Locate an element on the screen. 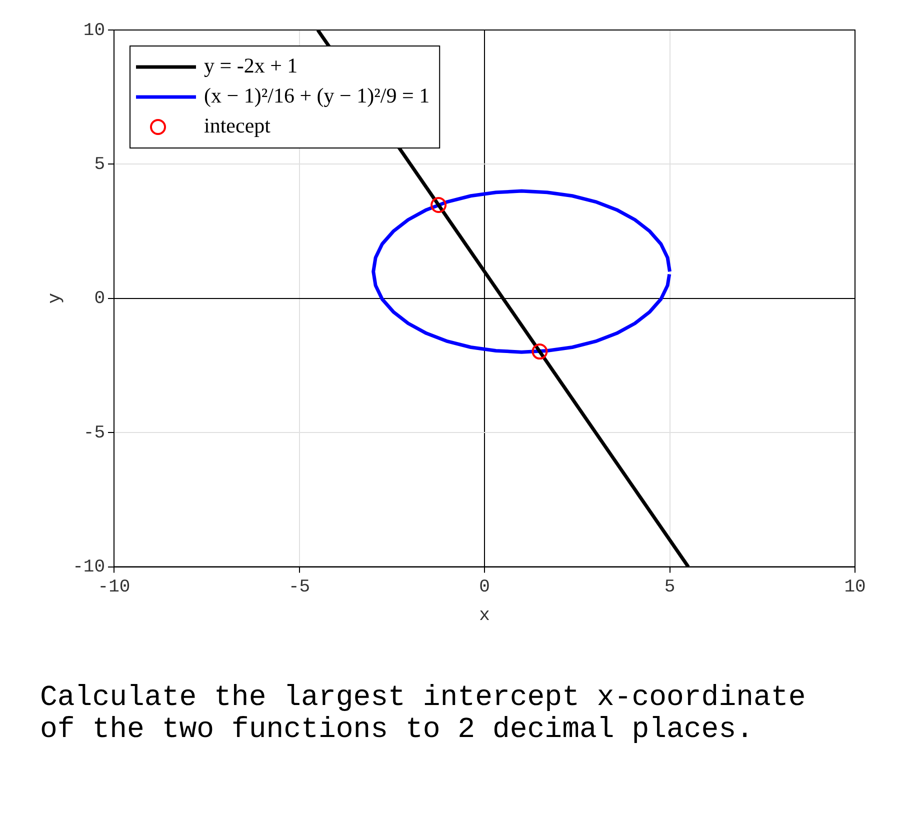 The image size is (900, 825). x-tick-label: 0 is located at coordinates (484, 587).